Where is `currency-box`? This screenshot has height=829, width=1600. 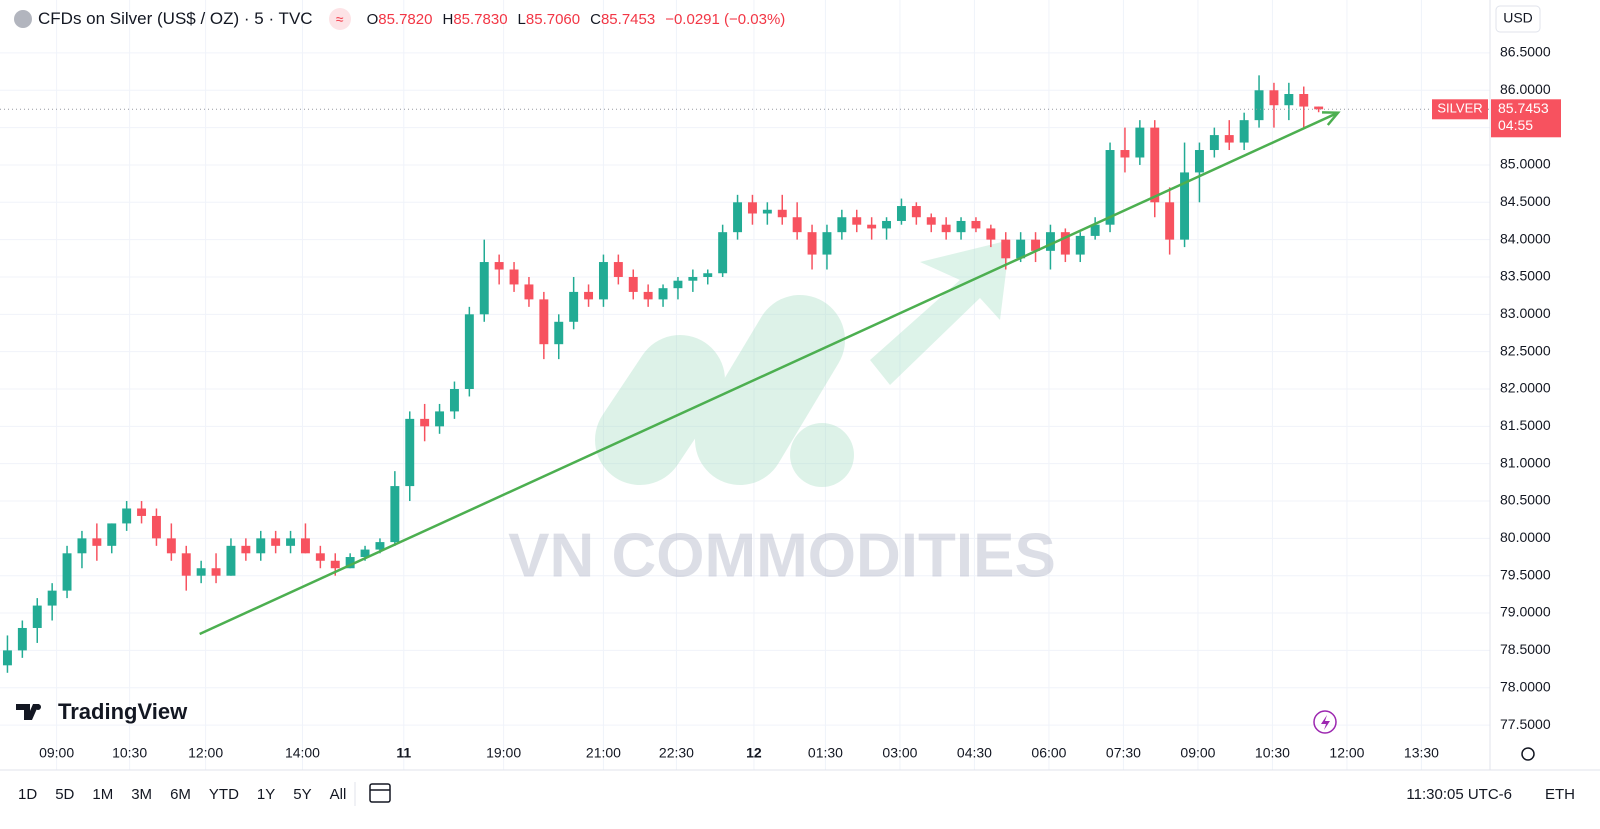 currency-box is located at coordinates (1518, 19).